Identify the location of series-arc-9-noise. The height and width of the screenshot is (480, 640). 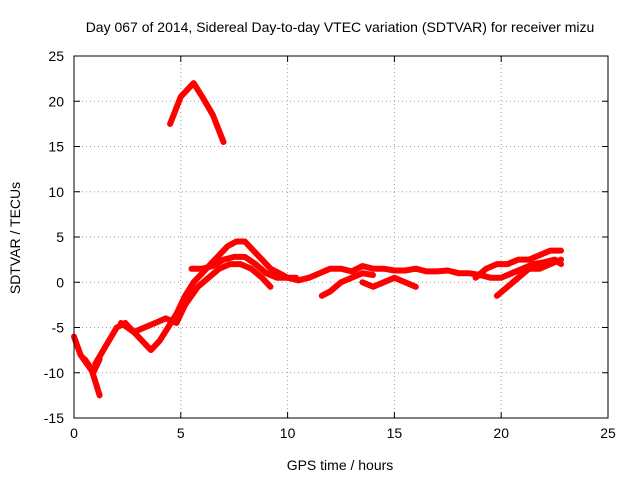
(518, 264).